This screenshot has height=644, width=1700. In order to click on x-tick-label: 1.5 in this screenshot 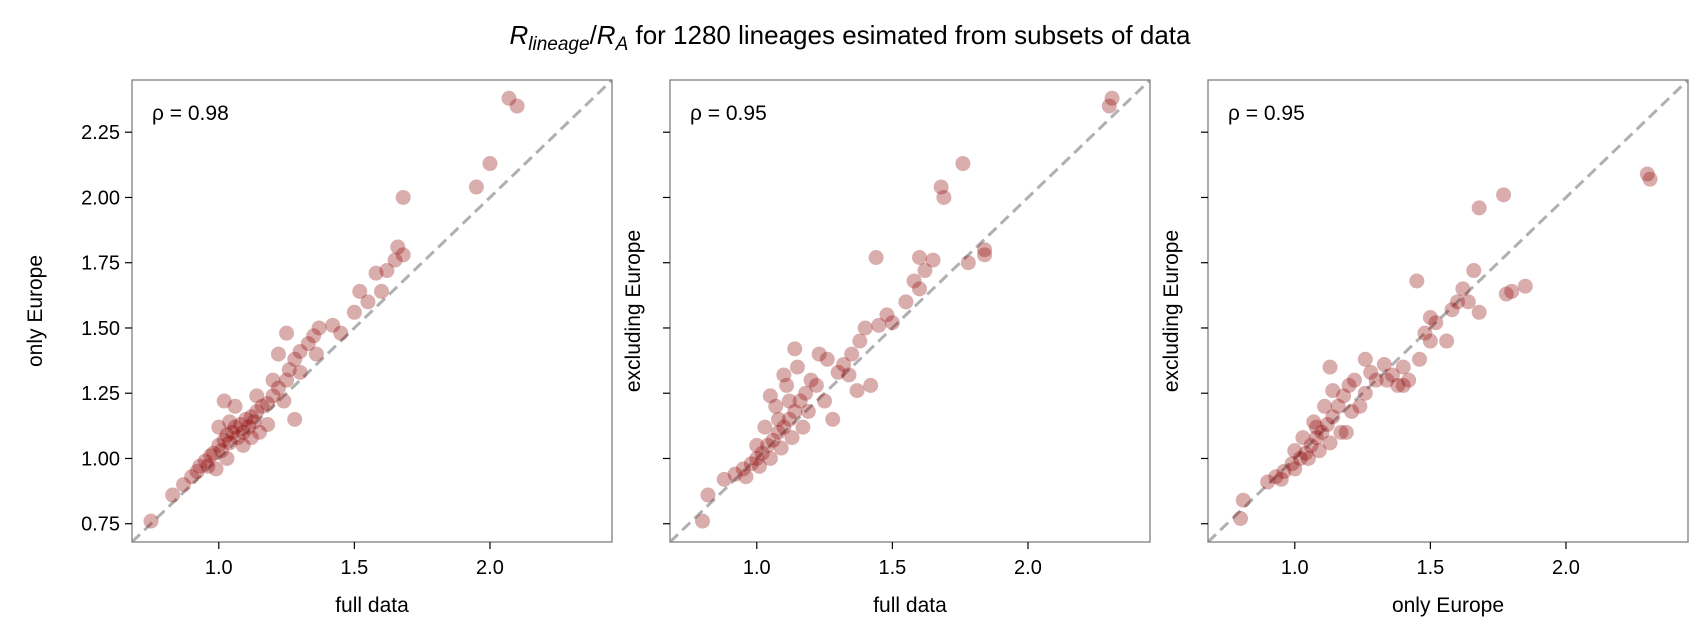, I will do `click(354, 568)`.